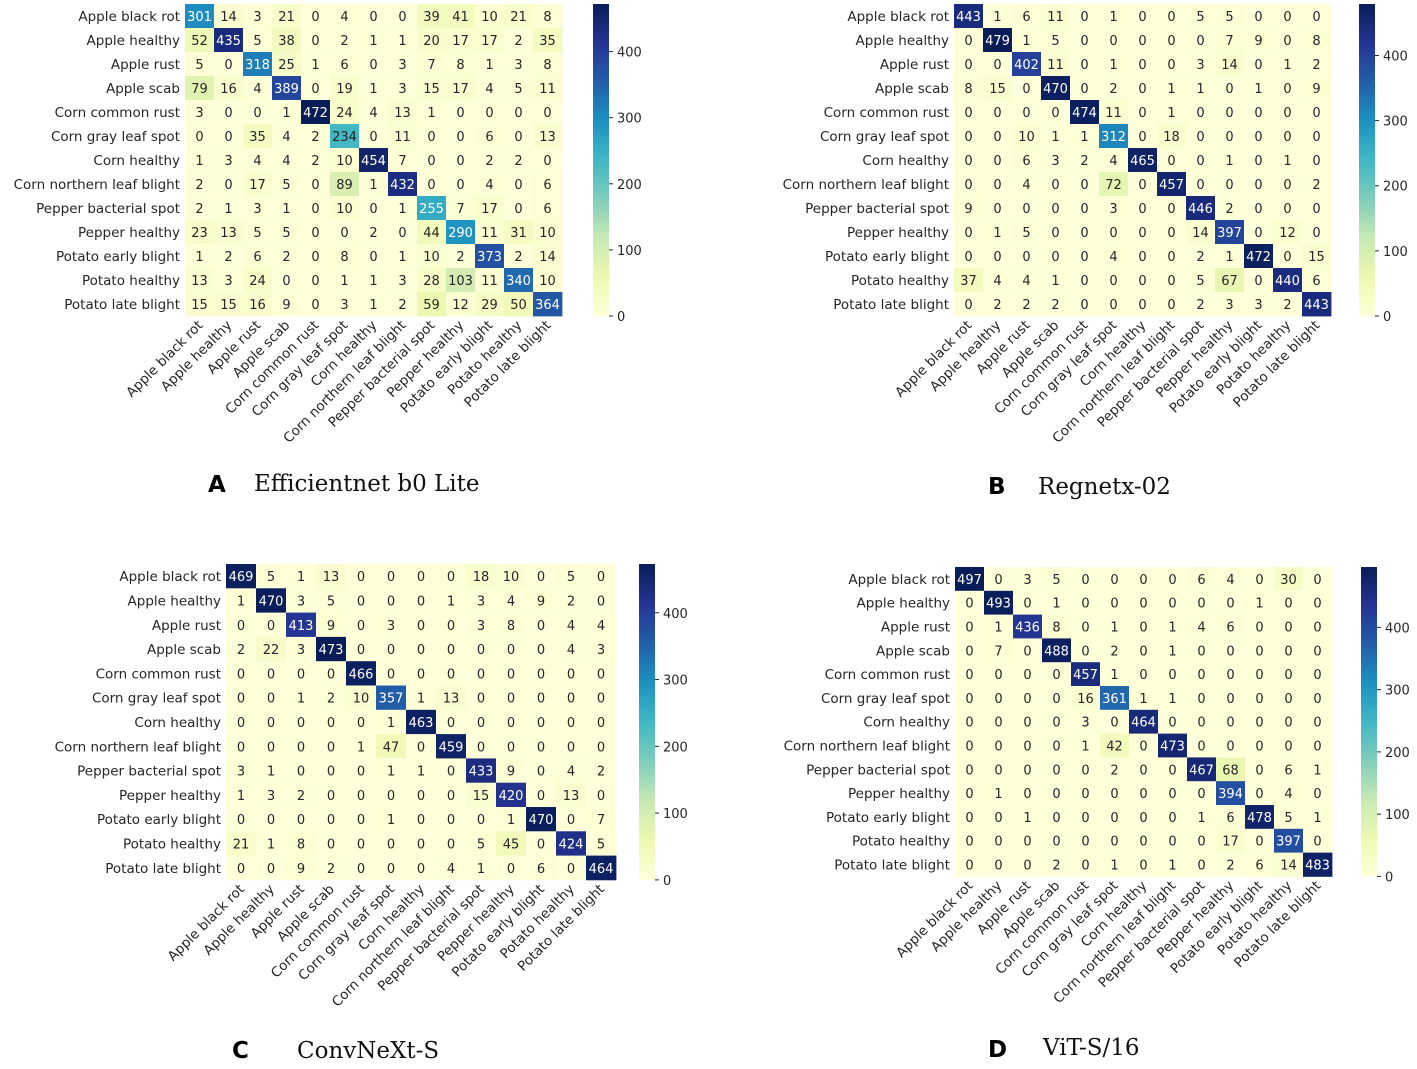  Describe the element at coordinates (1200, 281) in the screenshot. I see `cell-value-label: 5` at that location.